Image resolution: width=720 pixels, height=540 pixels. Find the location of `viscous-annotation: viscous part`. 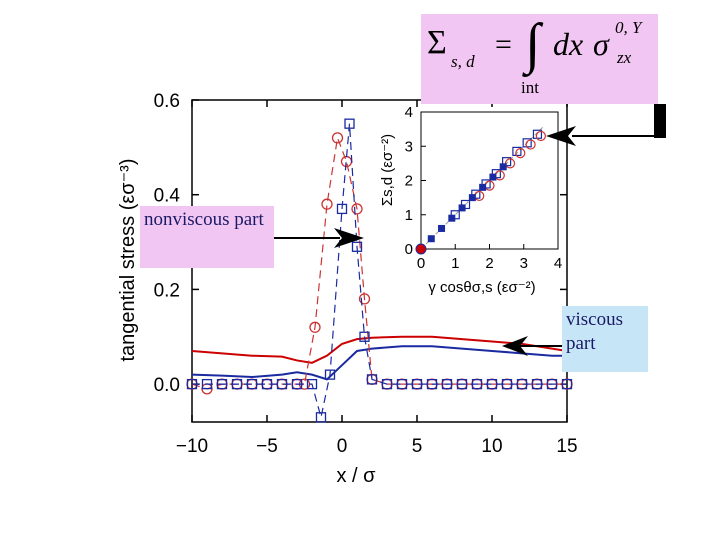

viscous-annotation: viscous part is located at coordinates (605, 339).